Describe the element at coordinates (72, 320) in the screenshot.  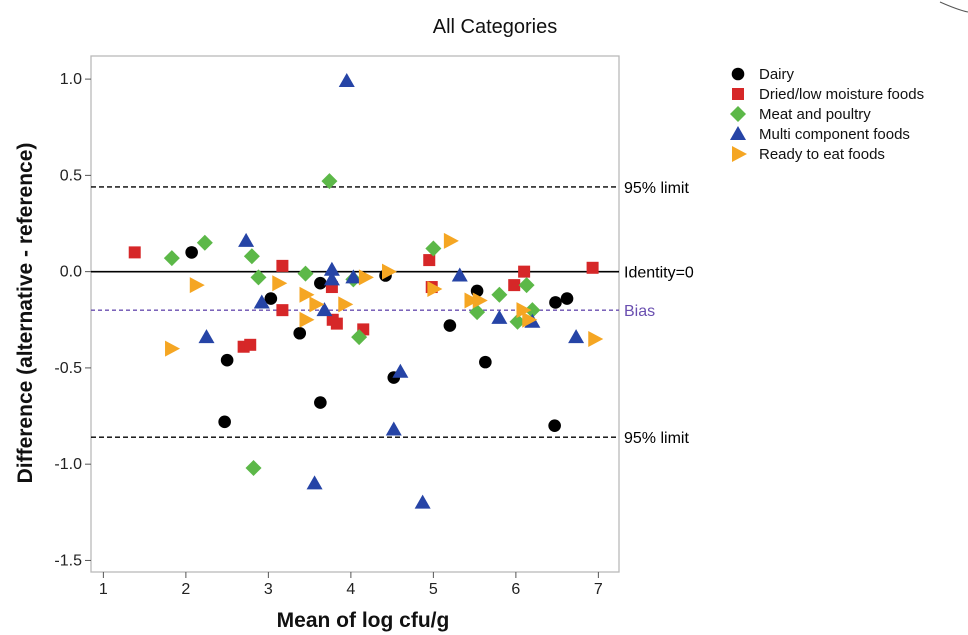
I see `y-axis: 1.0 0.5 0.0 -0.5 -1.0 -1.5` at that location.